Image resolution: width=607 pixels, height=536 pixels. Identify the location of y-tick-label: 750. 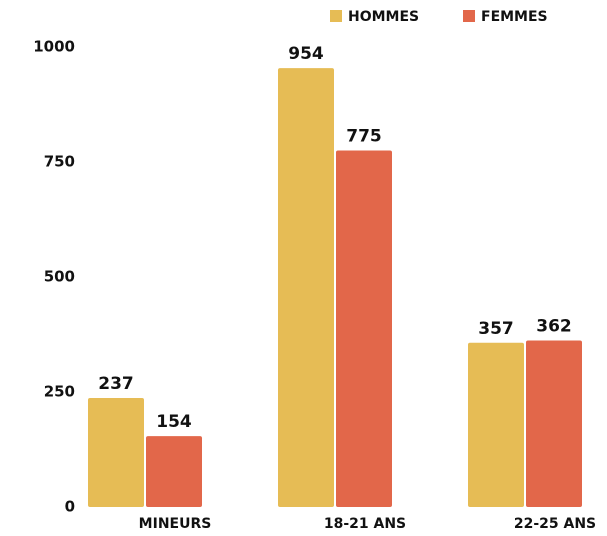
(59, 162).